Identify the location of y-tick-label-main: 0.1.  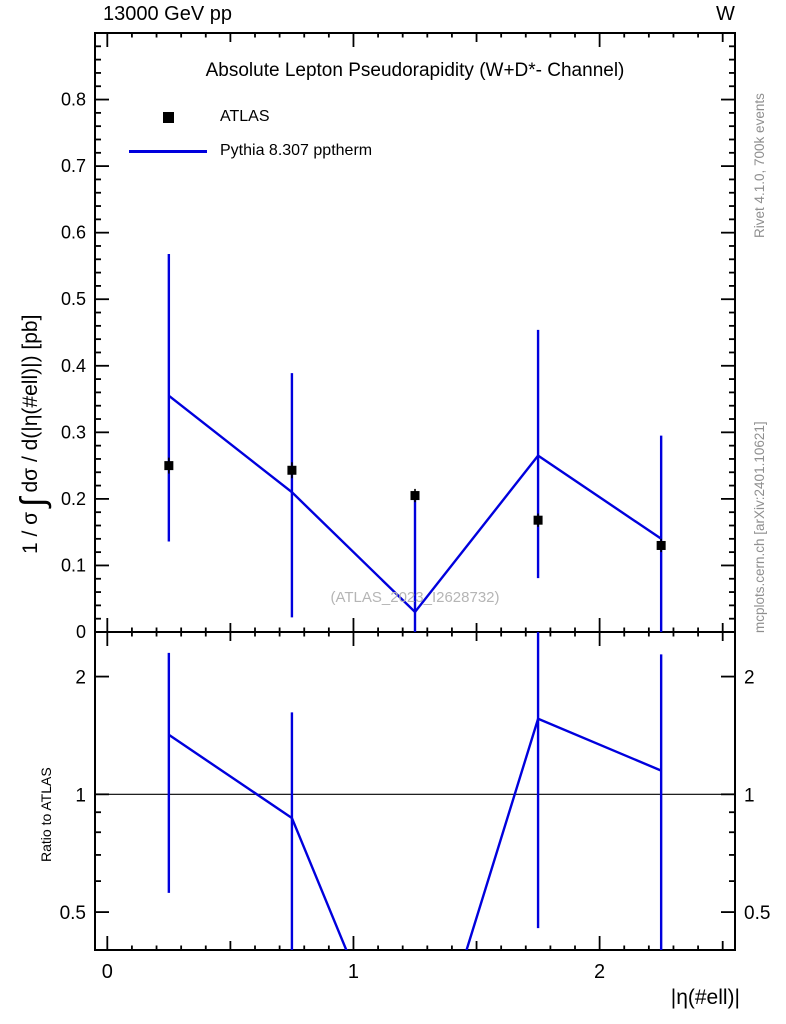
(73, 565).